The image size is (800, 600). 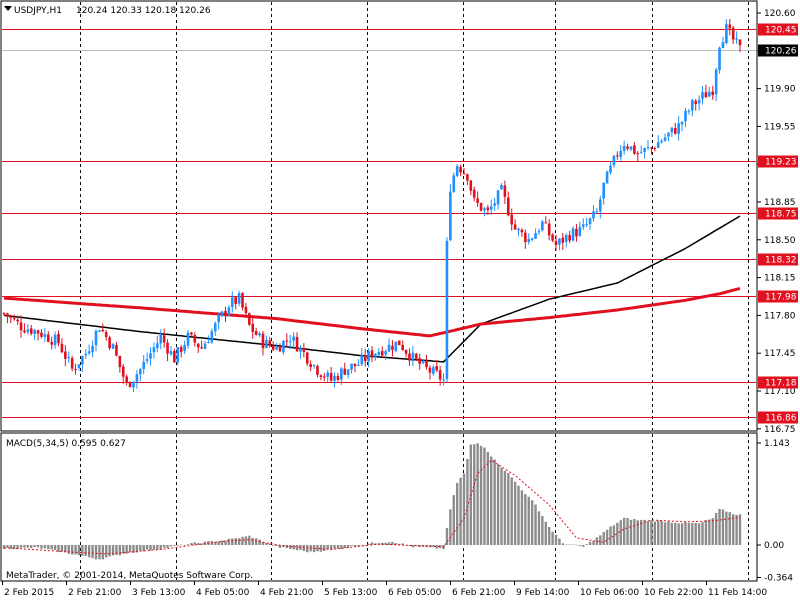 What do you see at coordinates (372, 312) in the screenshot?
I see `moving-average-slow` at bounding box center [372, 312].